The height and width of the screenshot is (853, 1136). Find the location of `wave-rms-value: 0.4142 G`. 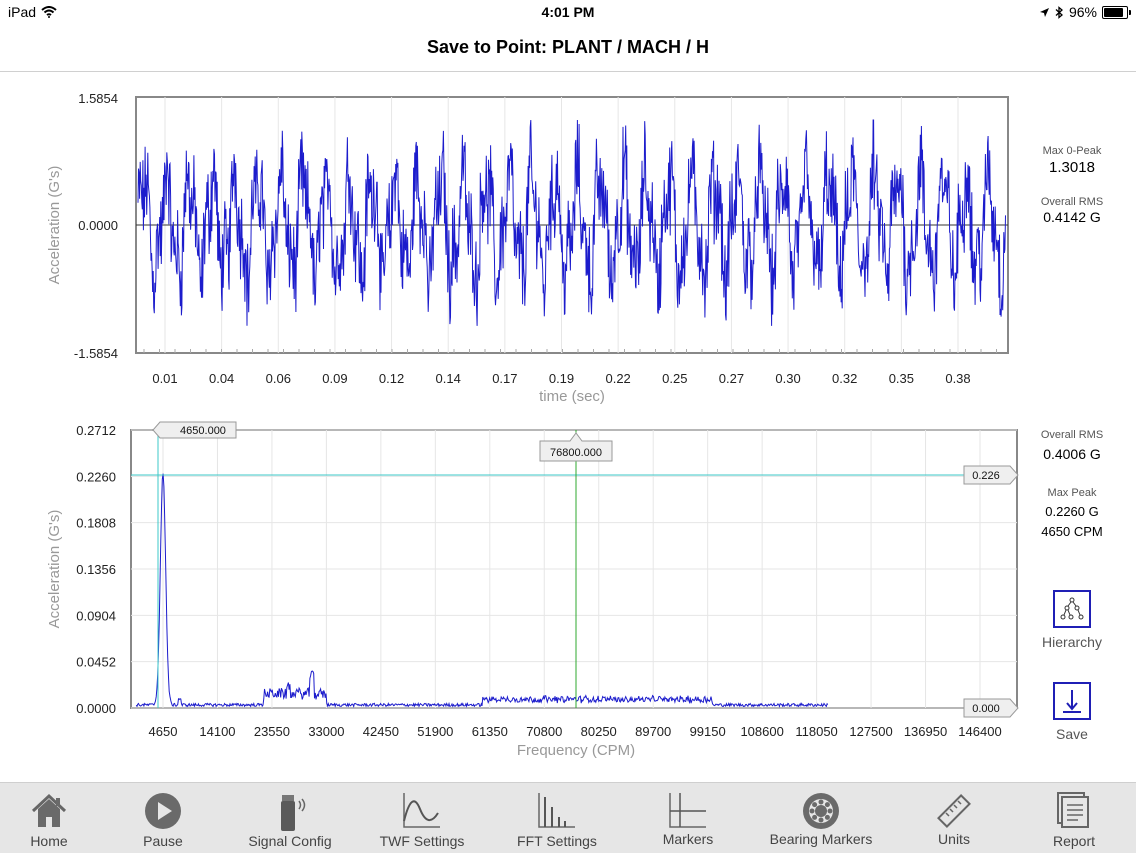

wave-rms-value: 0.4142 G is located at coordinates (1072, 217).